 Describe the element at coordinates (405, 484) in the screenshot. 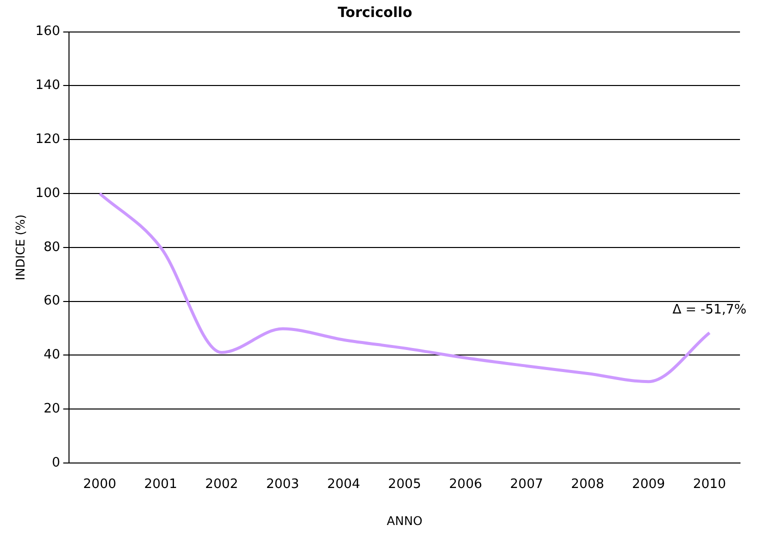

I see `x-tick-label: 2005` at that location.